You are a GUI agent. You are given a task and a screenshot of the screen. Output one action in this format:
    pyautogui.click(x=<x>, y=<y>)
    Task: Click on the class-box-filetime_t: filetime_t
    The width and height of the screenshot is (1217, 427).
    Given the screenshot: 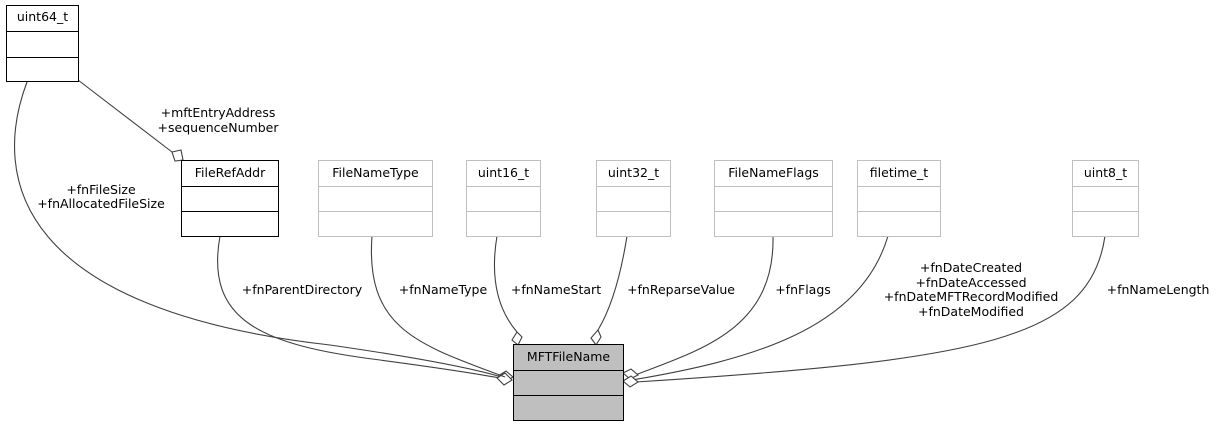 What is the action you would take?
    pyautogui.click(x=899, y=198)
    